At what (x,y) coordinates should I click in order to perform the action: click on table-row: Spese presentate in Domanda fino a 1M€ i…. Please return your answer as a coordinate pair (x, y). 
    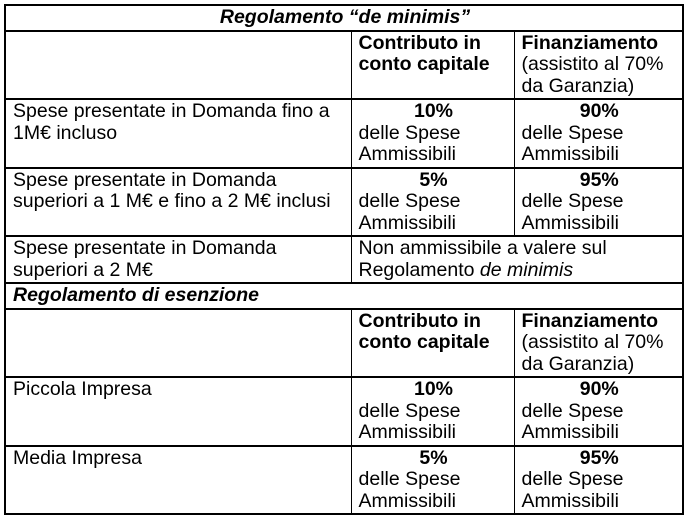
    Looking at the image, I should click on (344, 133).